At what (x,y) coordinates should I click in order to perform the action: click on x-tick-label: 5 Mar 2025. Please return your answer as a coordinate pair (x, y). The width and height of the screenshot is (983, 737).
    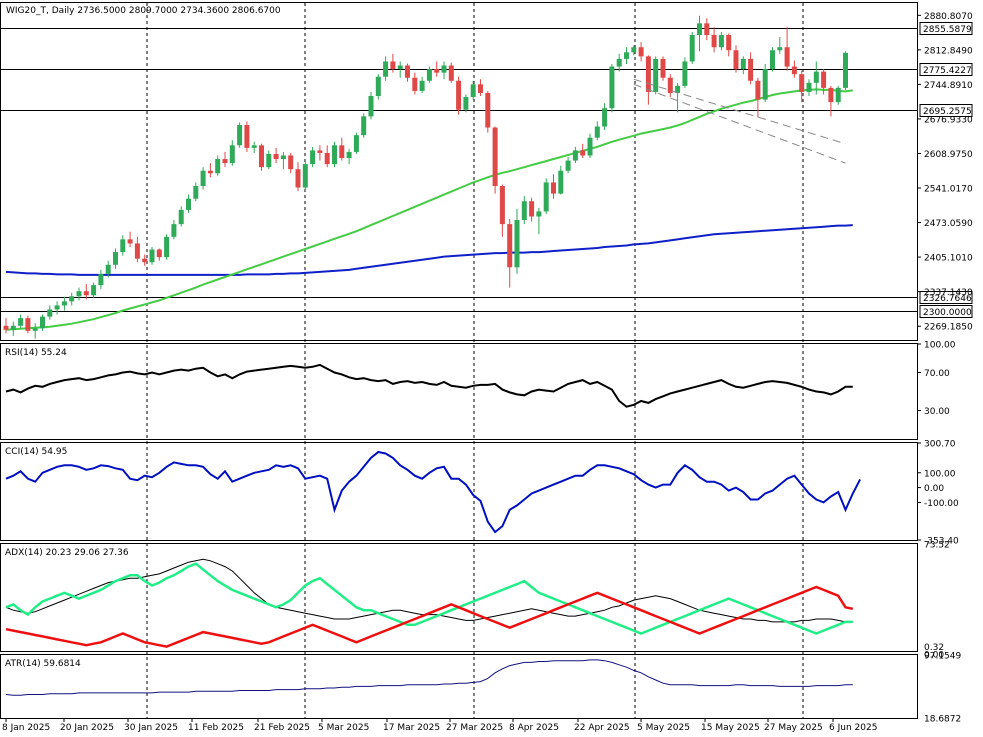
    Looking at the image, I should click on (343, 728).